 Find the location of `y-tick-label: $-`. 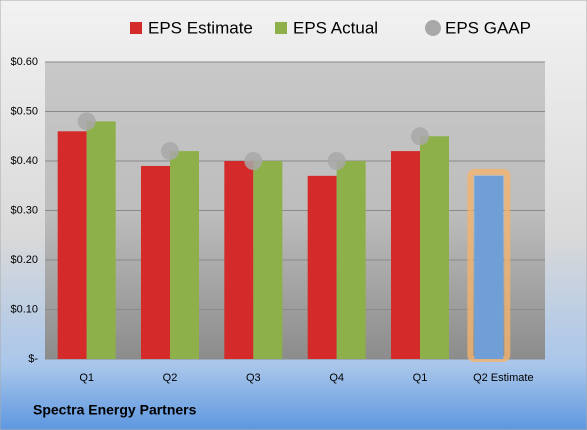

y-tick-label: $- is located at coordinates (33, 359).